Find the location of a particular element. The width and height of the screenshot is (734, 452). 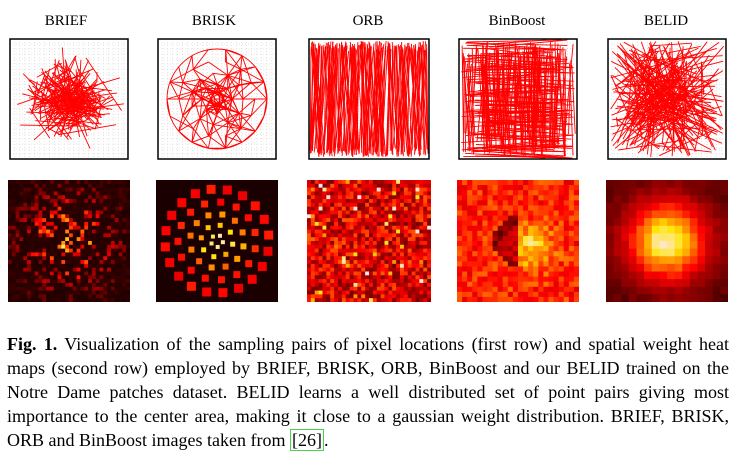

caption-end: . is located at coordinates (326, 440).